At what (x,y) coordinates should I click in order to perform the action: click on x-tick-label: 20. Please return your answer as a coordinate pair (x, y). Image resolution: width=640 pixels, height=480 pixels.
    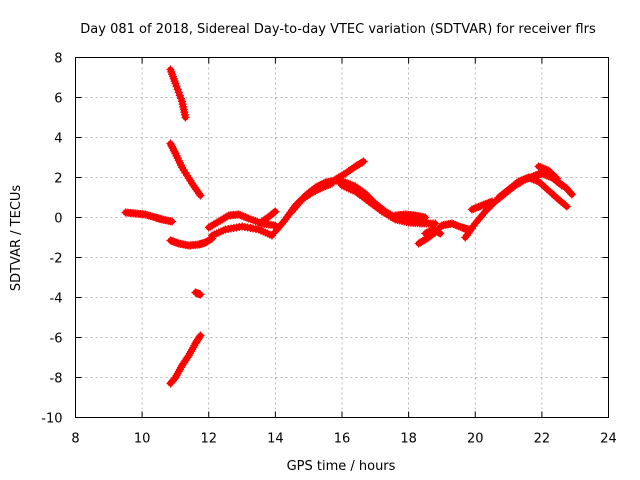
    Looking at the image, I should click on (475, 439).